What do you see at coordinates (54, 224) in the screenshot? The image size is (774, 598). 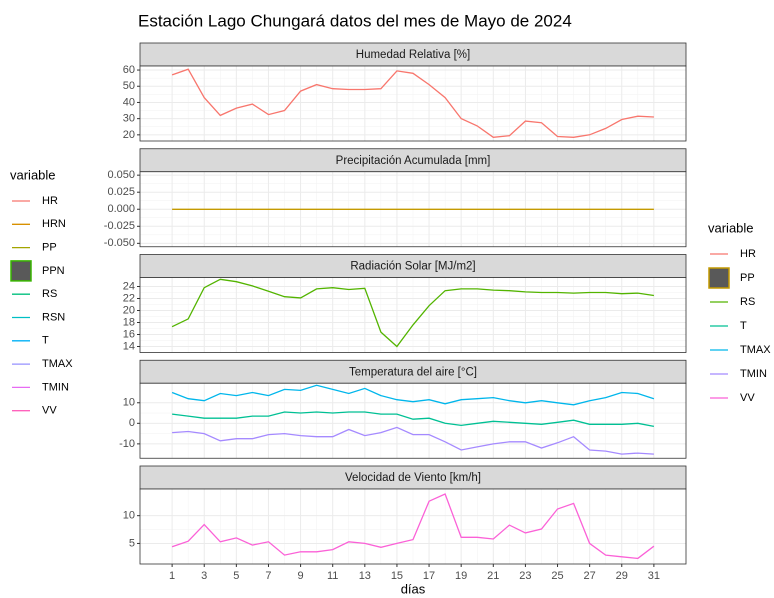 I see `legend-label: HRN` at bounding box center [54, 224].